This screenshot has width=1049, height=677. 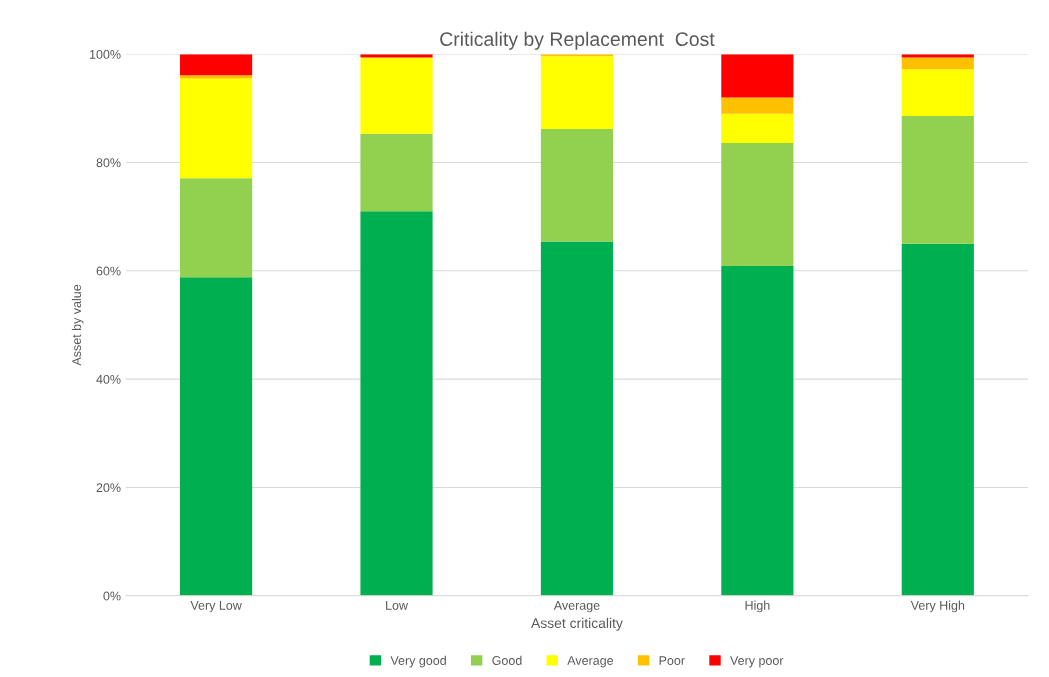 What do you see at coordinates (77, 325) in the screenshot?
I see `y-axis-title: Asset by value` at bounding box center [77, 325].